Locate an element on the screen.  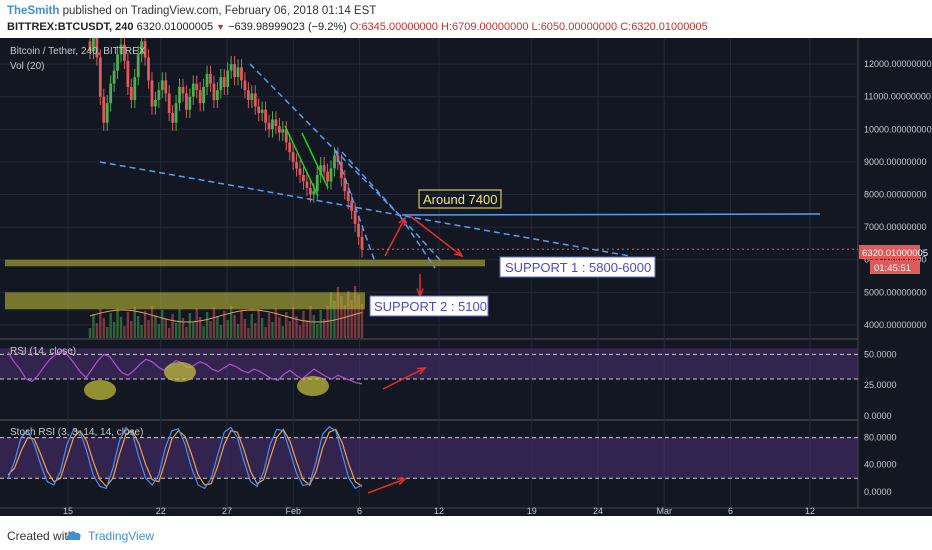
countdown-tag-text: 01:45:51 is located at coordinates (892, 268).